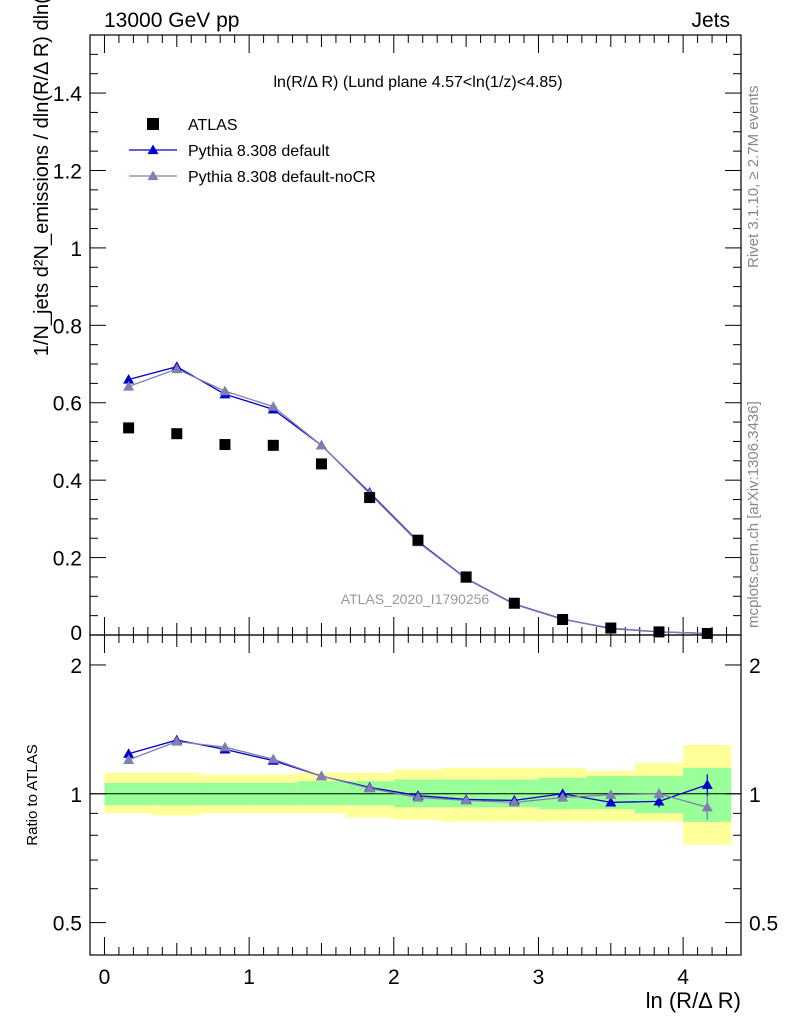  I want to click on mcplots-label: mcplots.cern.ch [arXiv:1306.3436], so click(753, 514).